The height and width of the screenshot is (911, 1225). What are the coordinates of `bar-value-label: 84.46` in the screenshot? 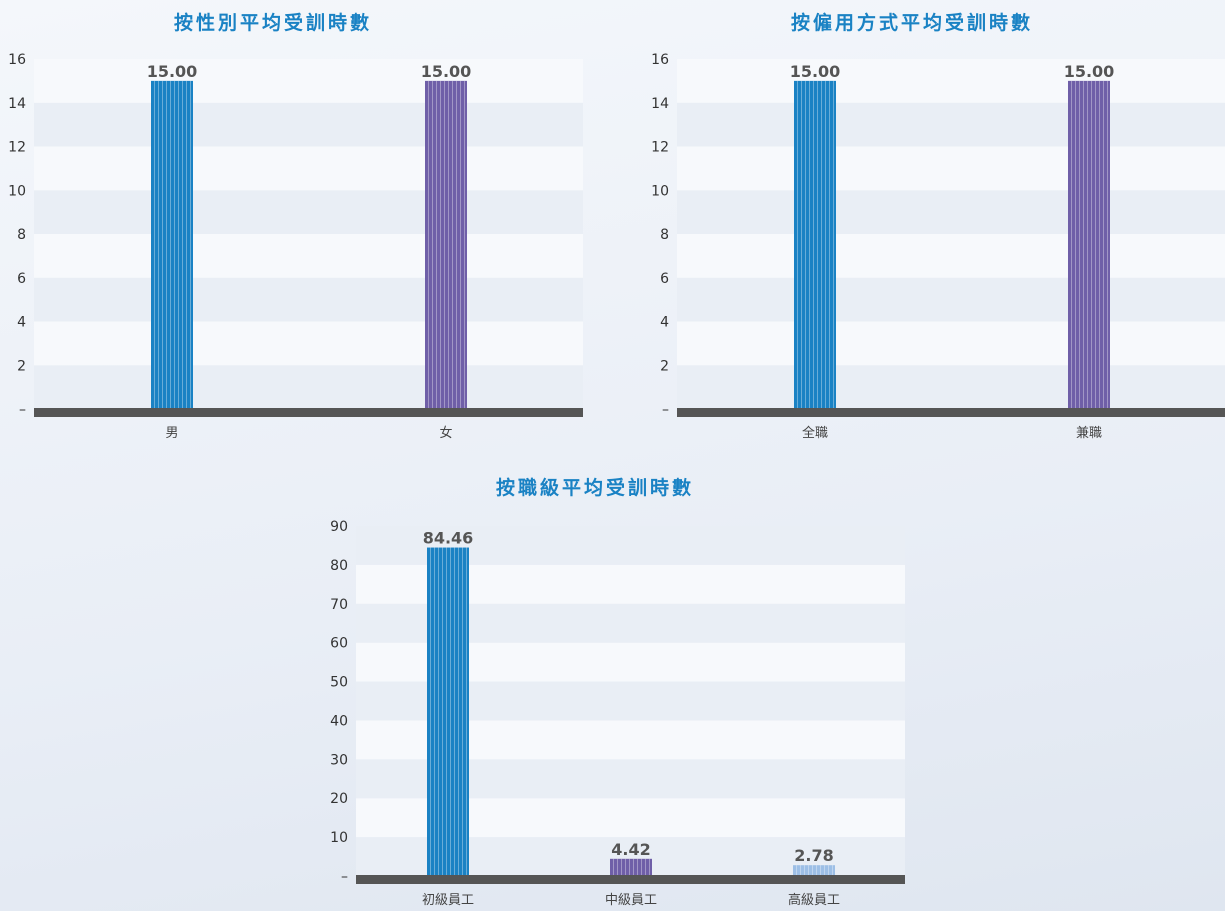 It's located at (448, 538).